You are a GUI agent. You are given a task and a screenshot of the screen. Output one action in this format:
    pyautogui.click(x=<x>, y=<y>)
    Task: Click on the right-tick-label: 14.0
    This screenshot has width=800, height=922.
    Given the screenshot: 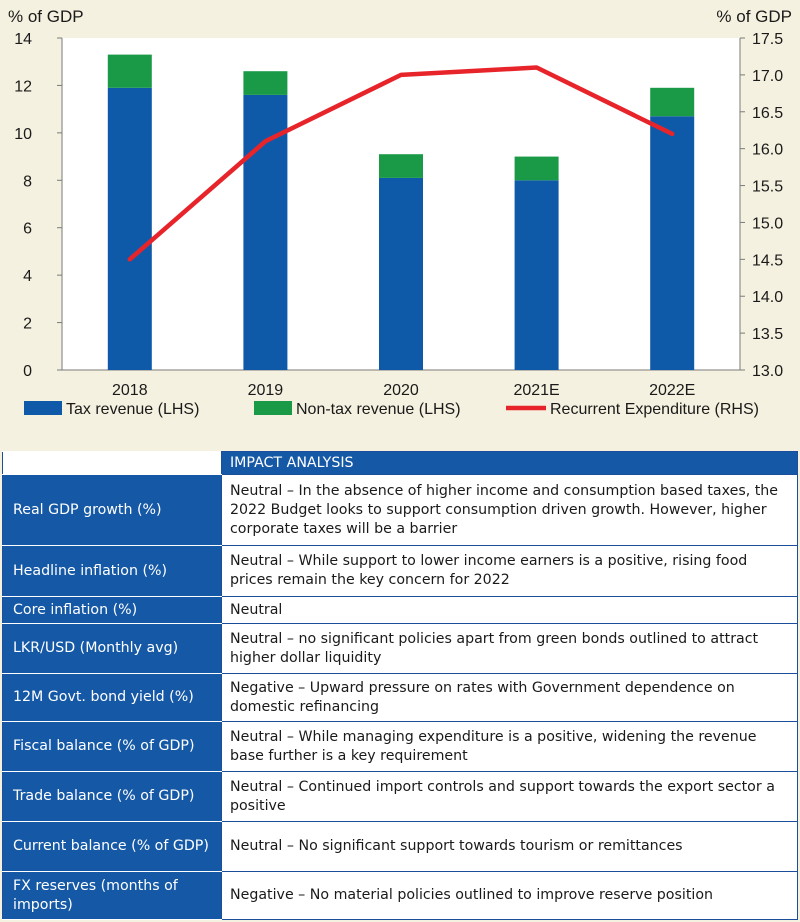 What is the action you would take?
    pyautogui.click(x=767, y=297)
    